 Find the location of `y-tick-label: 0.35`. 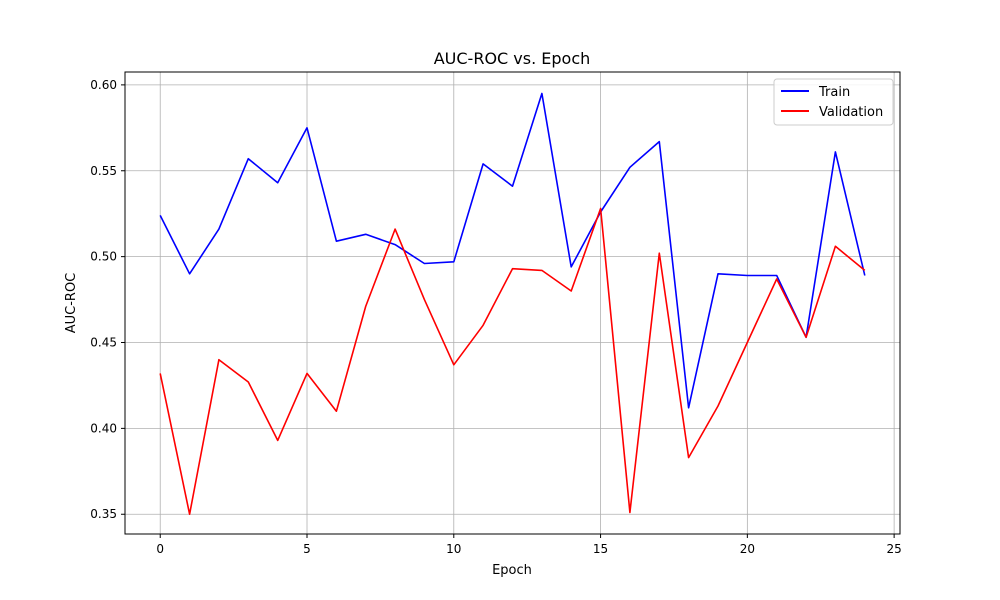

y-tick-label: 0.35 is located at coordinates (103, 514).